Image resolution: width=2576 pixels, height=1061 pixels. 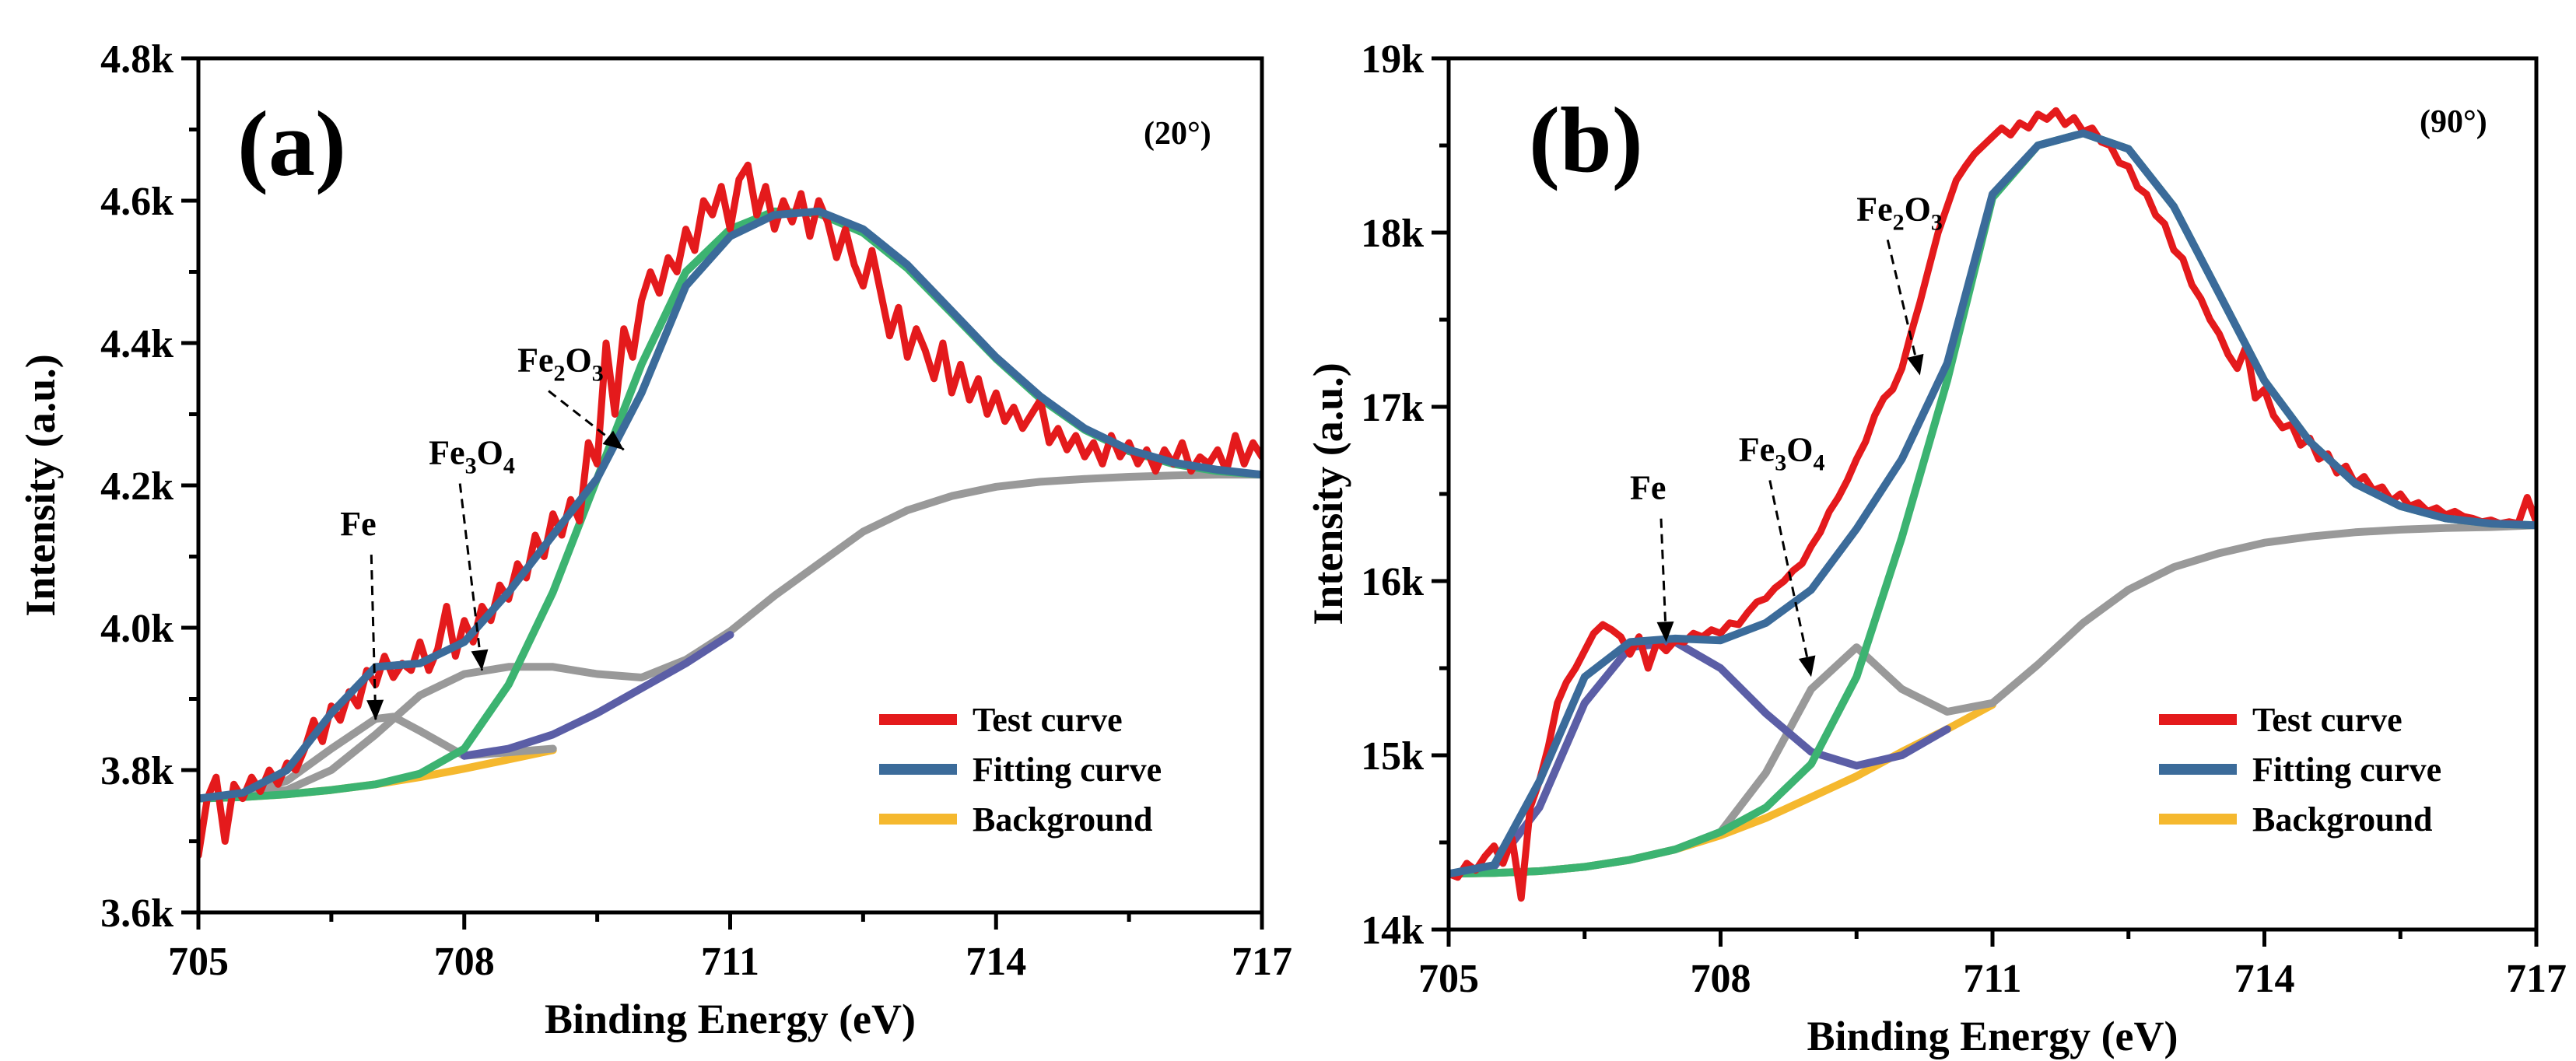 What do you see at coordinates (136, 344) in the screenshot?
I see `y-tick-label: 4.4k` at bounding box center [136, 344].